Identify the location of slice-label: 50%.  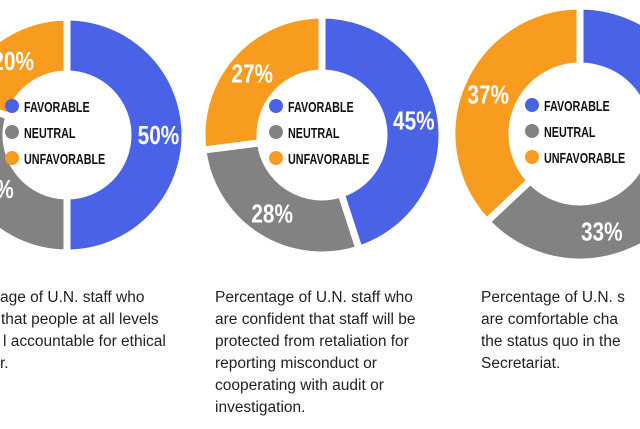
(159, 135).